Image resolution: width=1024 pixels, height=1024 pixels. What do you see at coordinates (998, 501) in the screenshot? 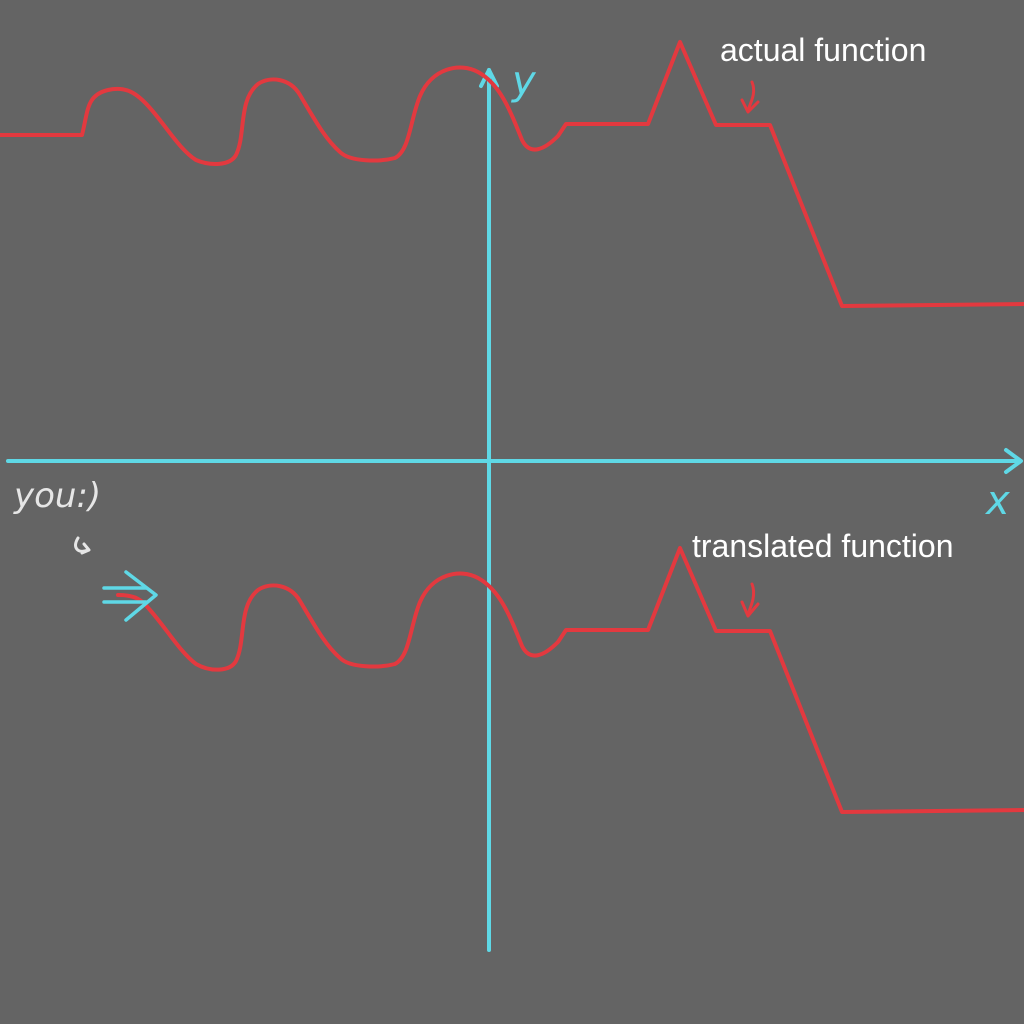
I see `x-axis-label: x` at bounding box center [998, 501].